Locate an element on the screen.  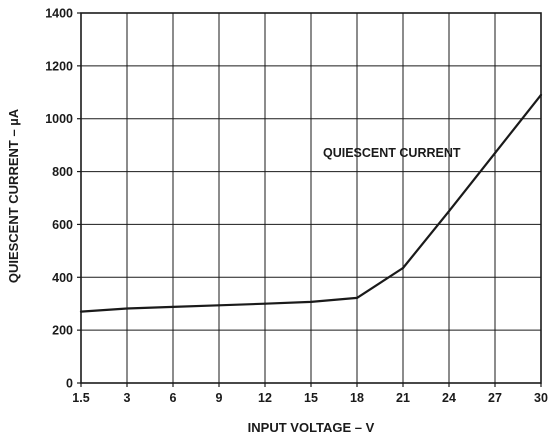
y-tick-label: 800 is located at coordinates (62, 172).